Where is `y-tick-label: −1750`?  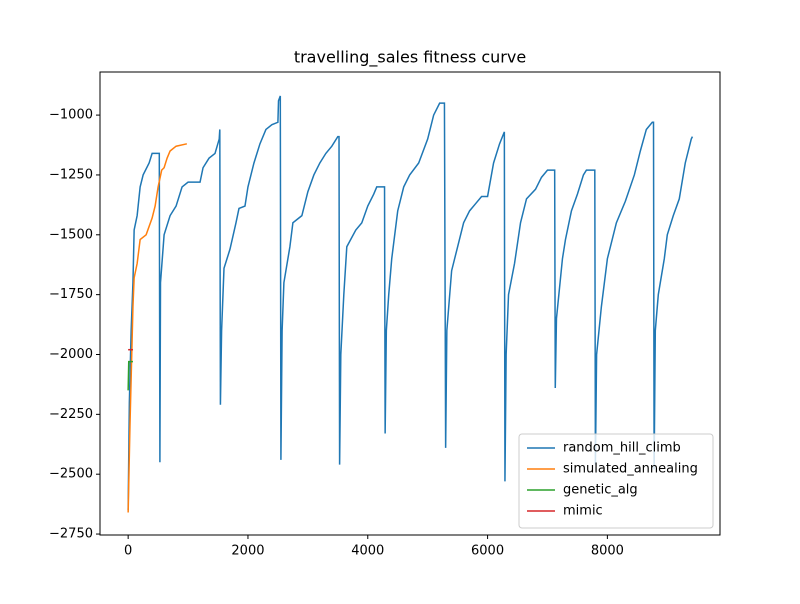 y-tick-label: −1750 is located at coordinates (71, 294).